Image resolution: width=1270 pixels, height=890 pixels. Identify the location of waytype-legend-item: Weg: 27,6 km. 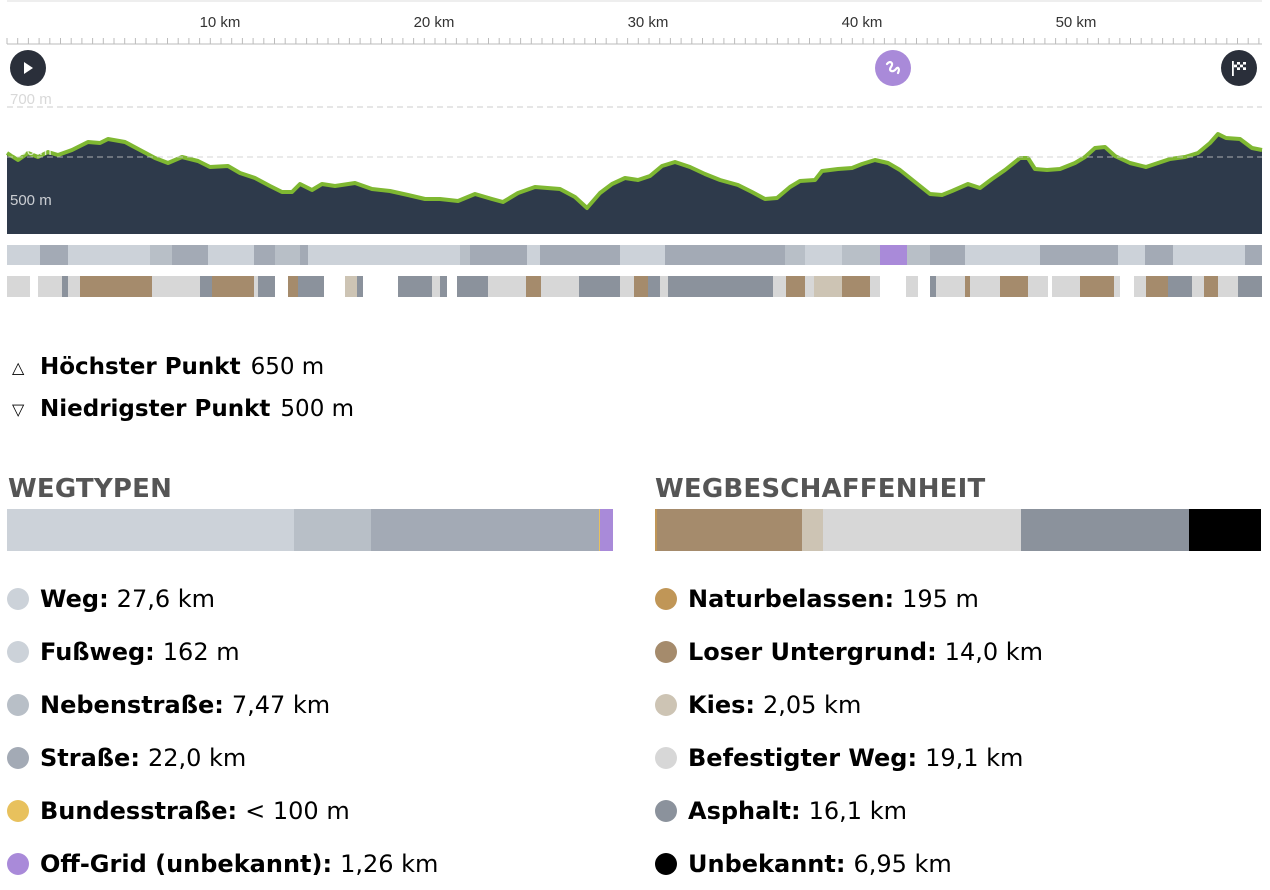
(222, 598).